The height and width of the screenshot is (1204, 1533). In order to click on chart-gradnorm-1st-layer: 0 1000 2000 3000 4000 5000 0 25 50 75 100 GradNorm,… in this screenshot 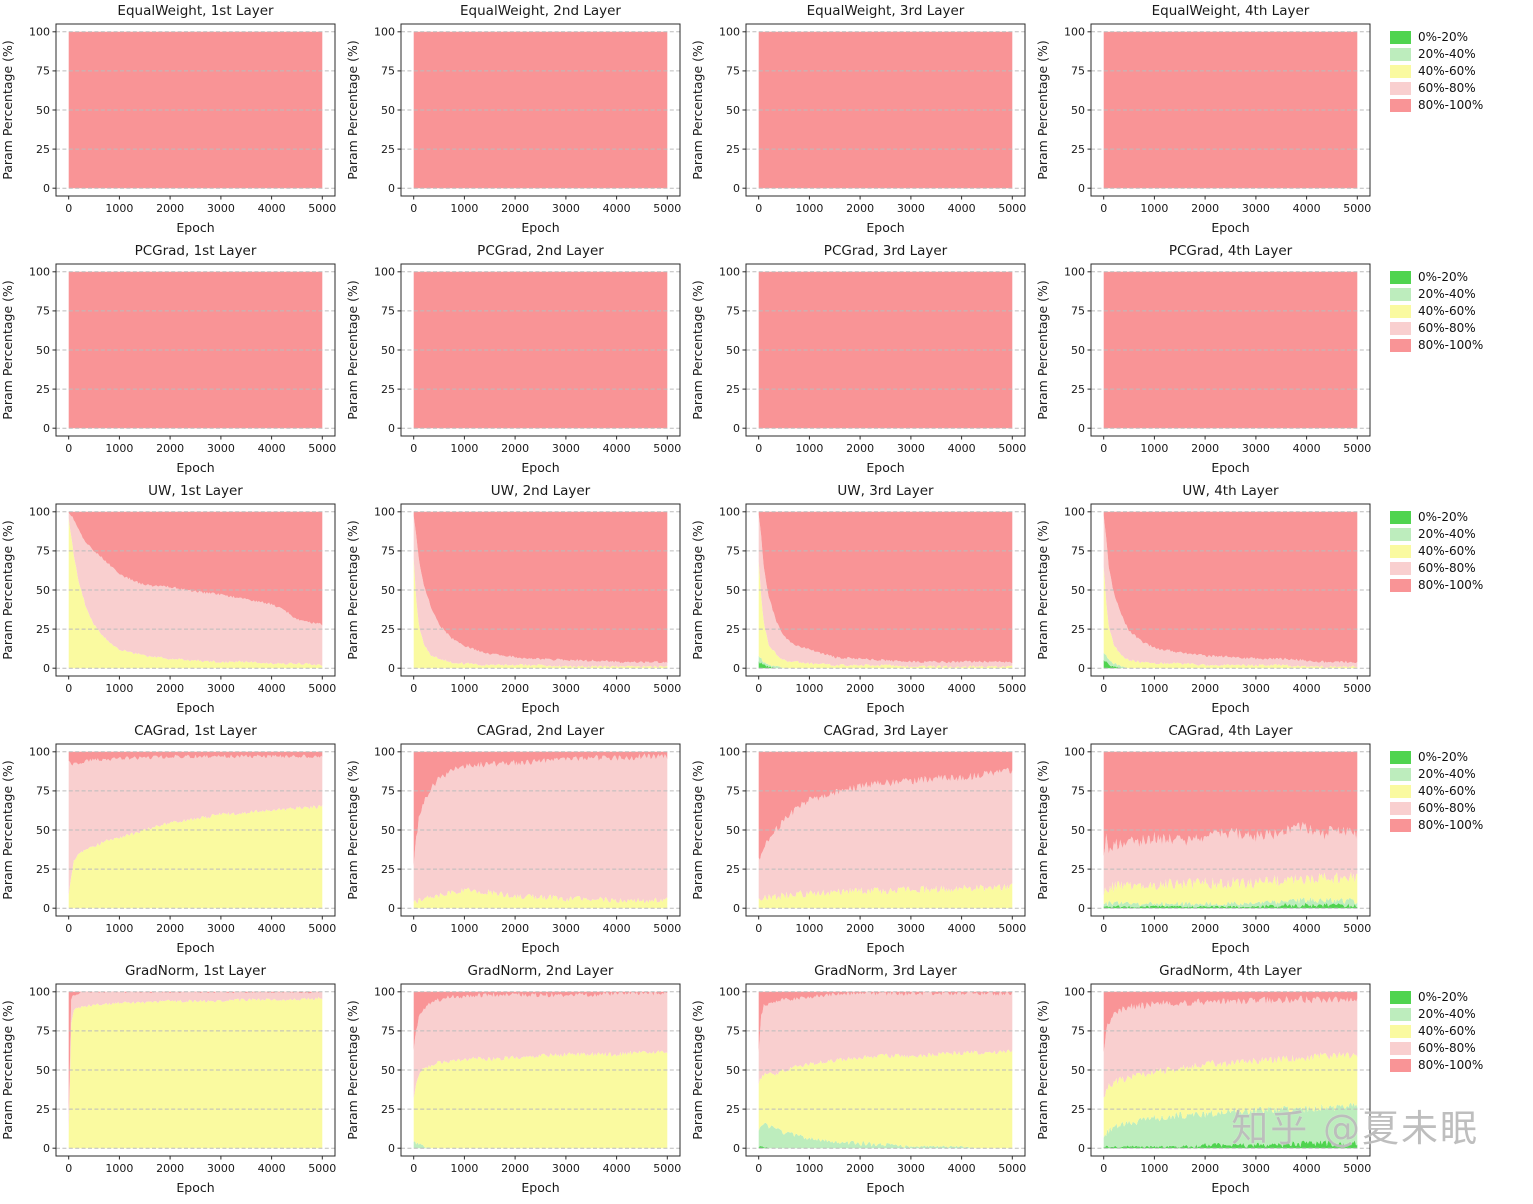, I will do `click(172, 1080)`.